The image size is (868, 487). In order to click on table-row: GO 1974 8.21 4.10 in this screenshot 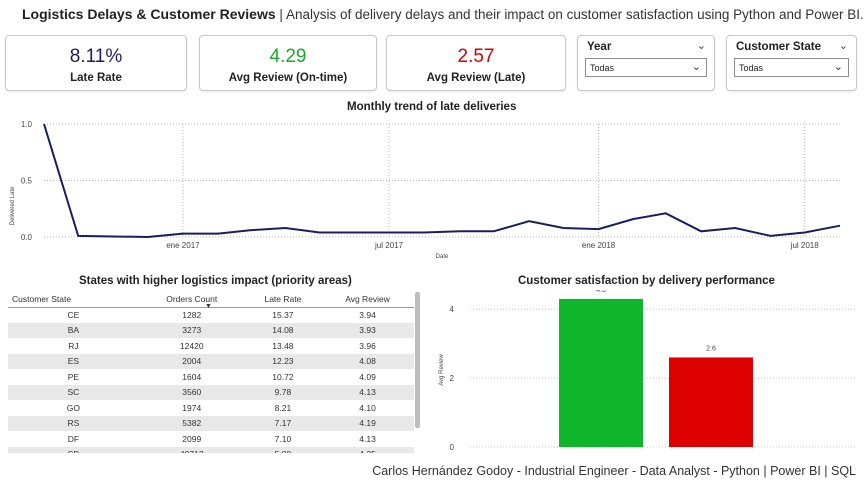, I will do `click(211, 408)`.